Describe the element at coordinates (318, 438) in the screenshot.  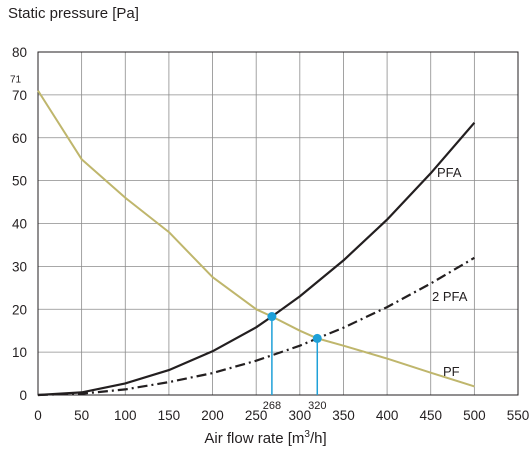
I see `x-axis-title-suffix: /h]` at that location.